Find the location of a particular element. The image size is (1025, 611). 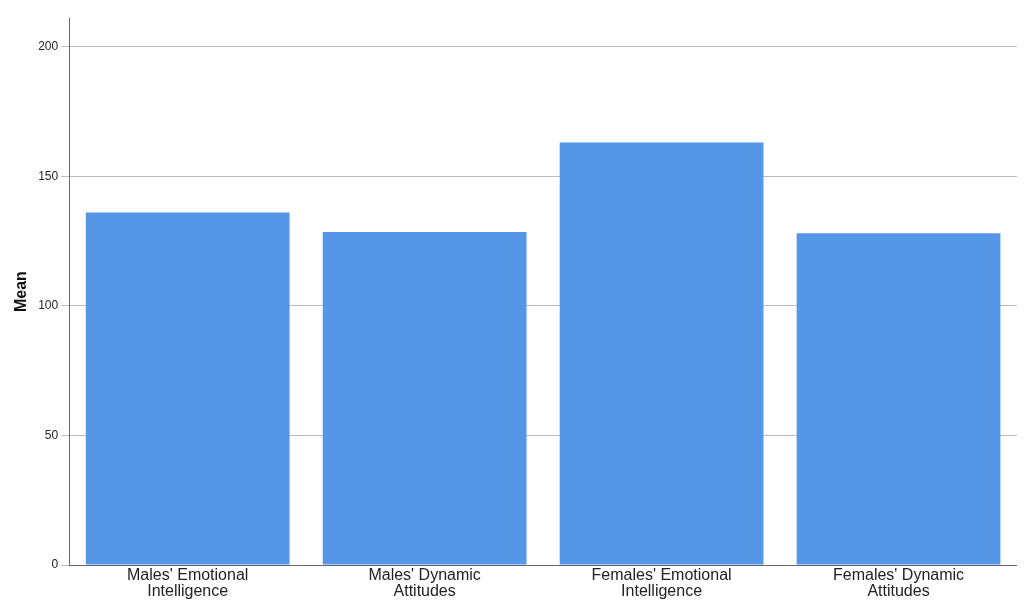

y-tick-label: 0 is located at coordinates (55, 564).